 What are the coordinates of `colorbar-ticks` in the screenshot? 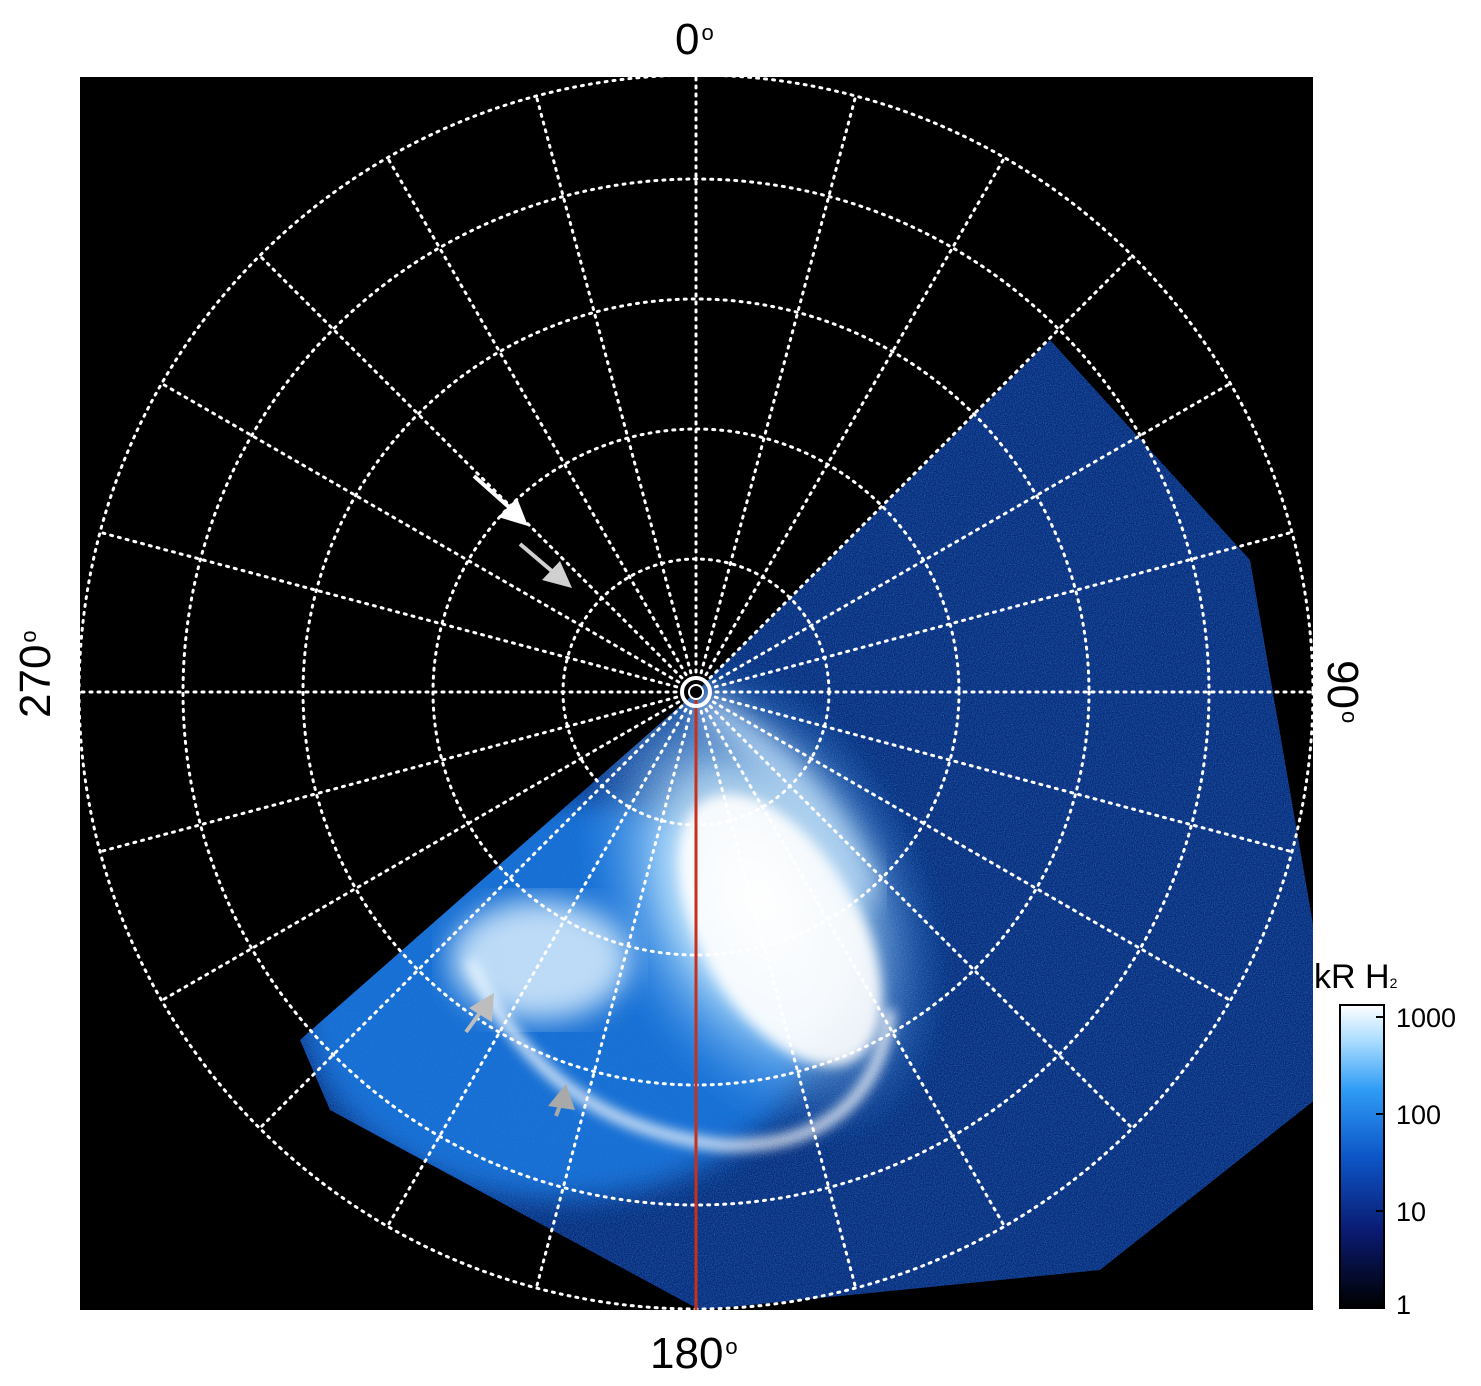 It's located at (1380, 1161).